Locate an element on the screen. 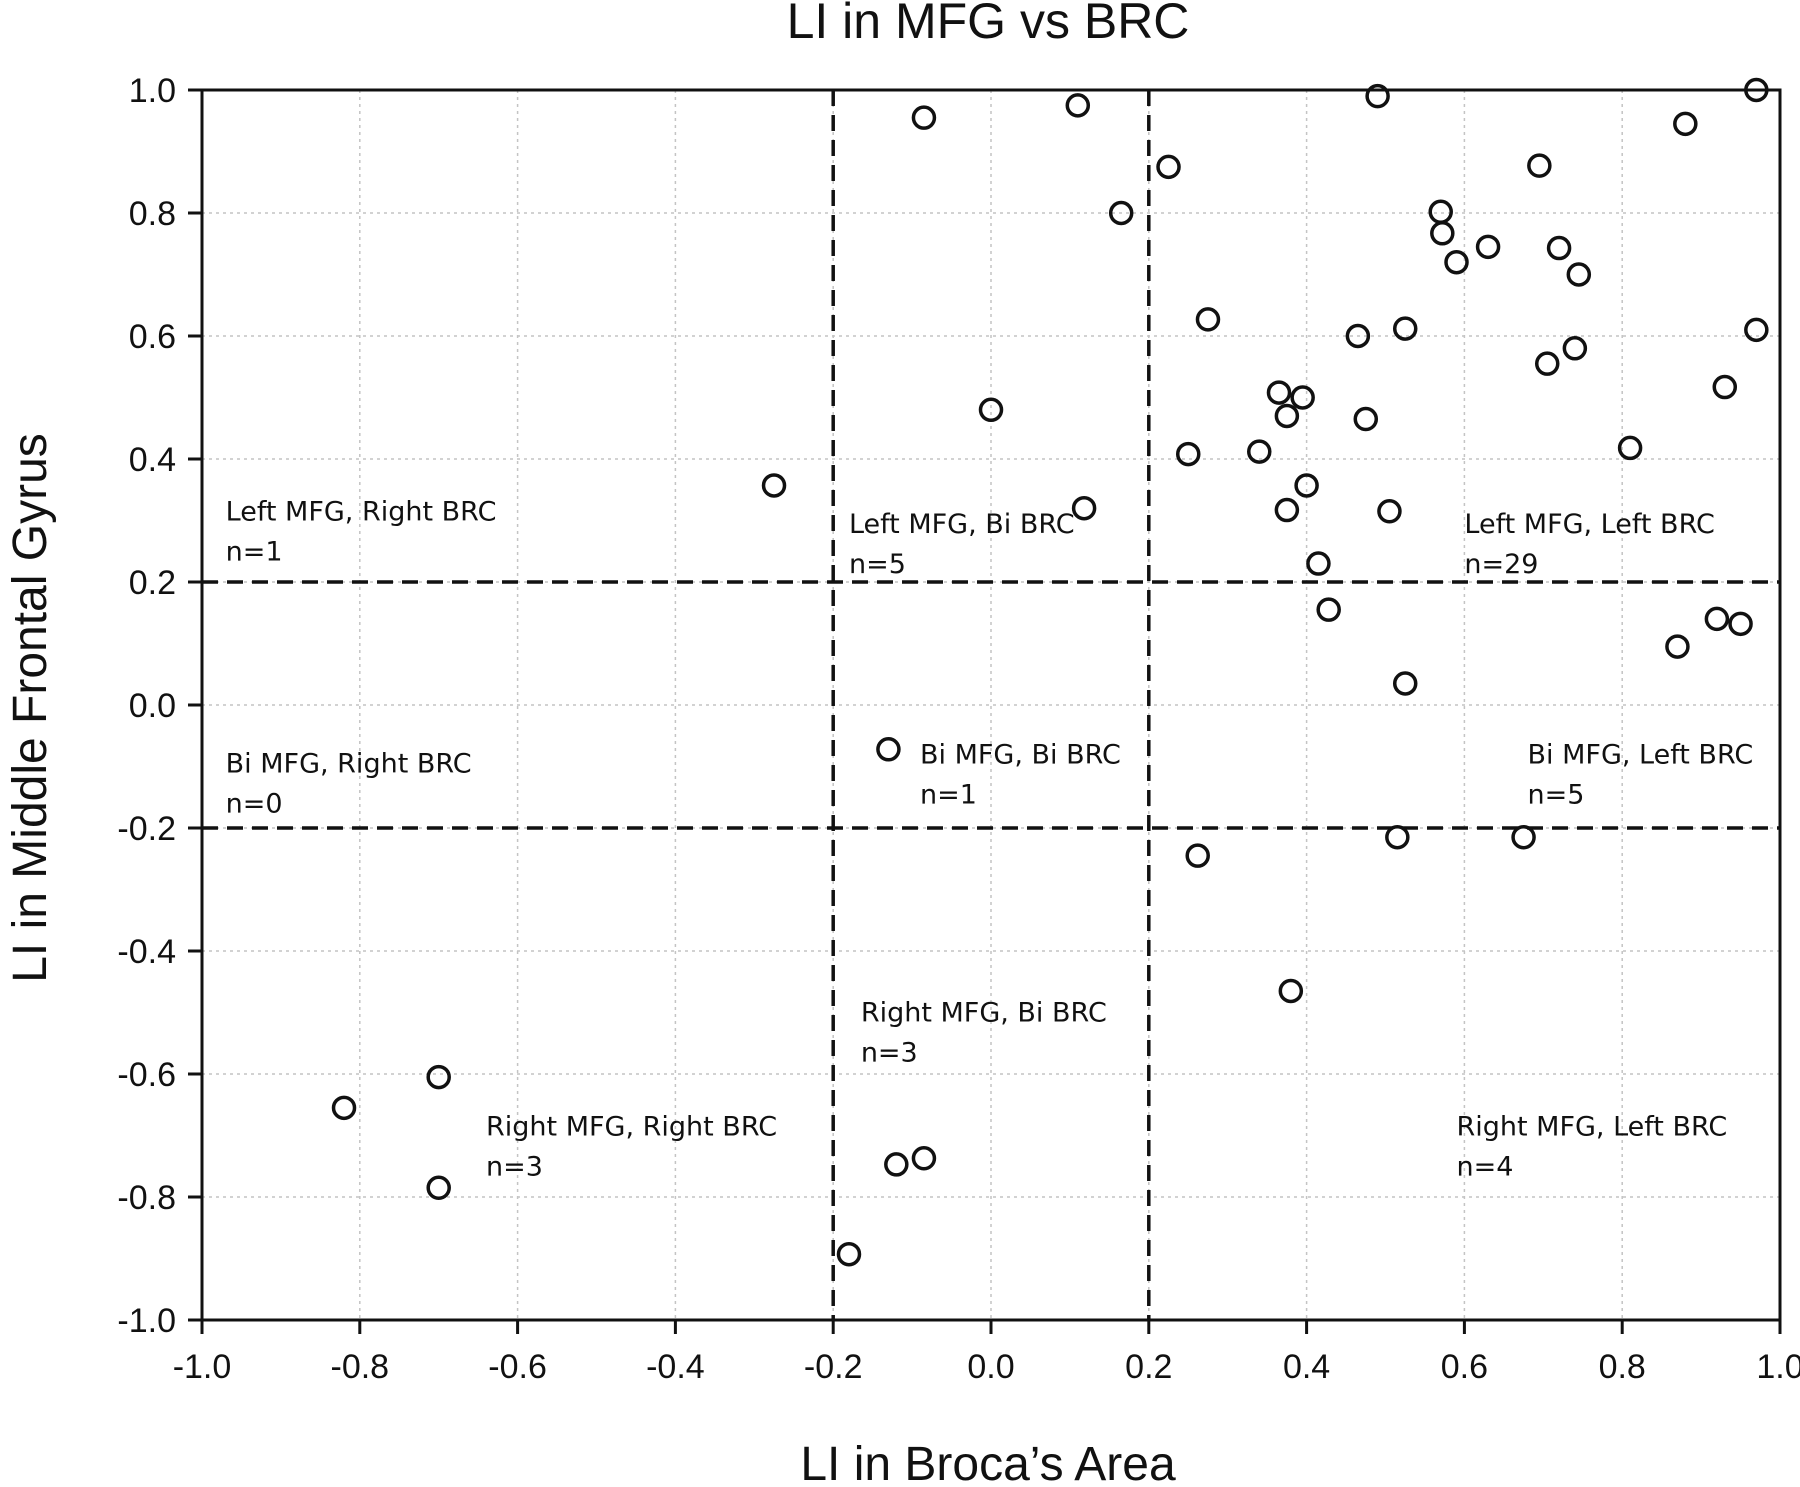 The image size is (1800, 1487). annotation-label: Left MFG, Left BRC is located at coordinates (1589, 524).